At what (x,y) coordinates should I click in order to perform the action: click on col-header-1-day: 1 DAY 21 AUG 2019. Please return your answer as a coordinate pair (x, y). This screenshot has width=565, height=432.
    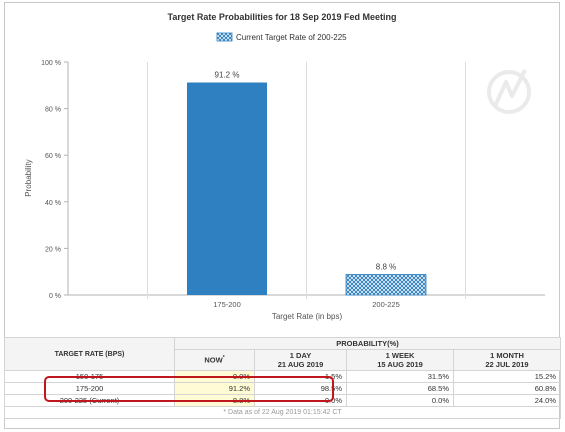
    Looking at the image, I should click on (300, 360).